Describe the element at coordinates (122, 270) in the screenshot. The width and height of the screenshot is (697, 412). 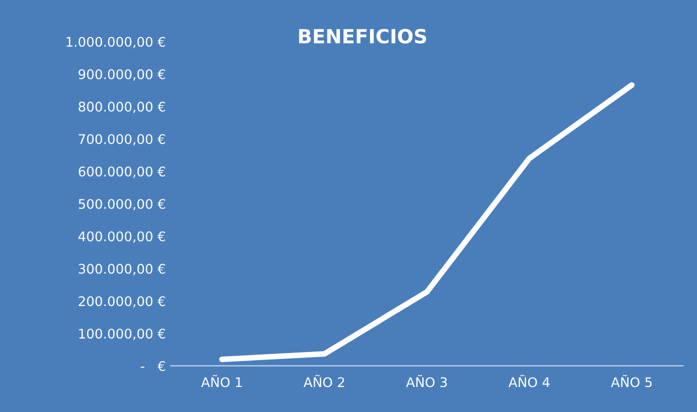
I see `y-tick-label: 300.000,00 €` at that location.